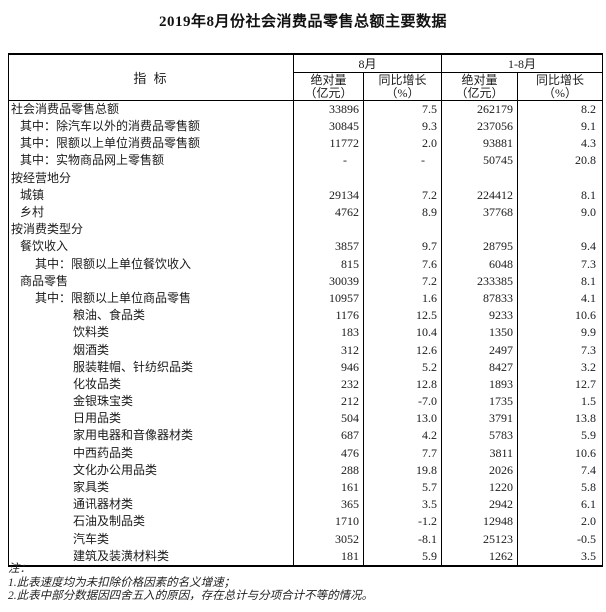  What do you see at coordinates (560, 298) in the screenshot?
I see `cum-yoy-value: 4.1` at bounding box center [560, 298].